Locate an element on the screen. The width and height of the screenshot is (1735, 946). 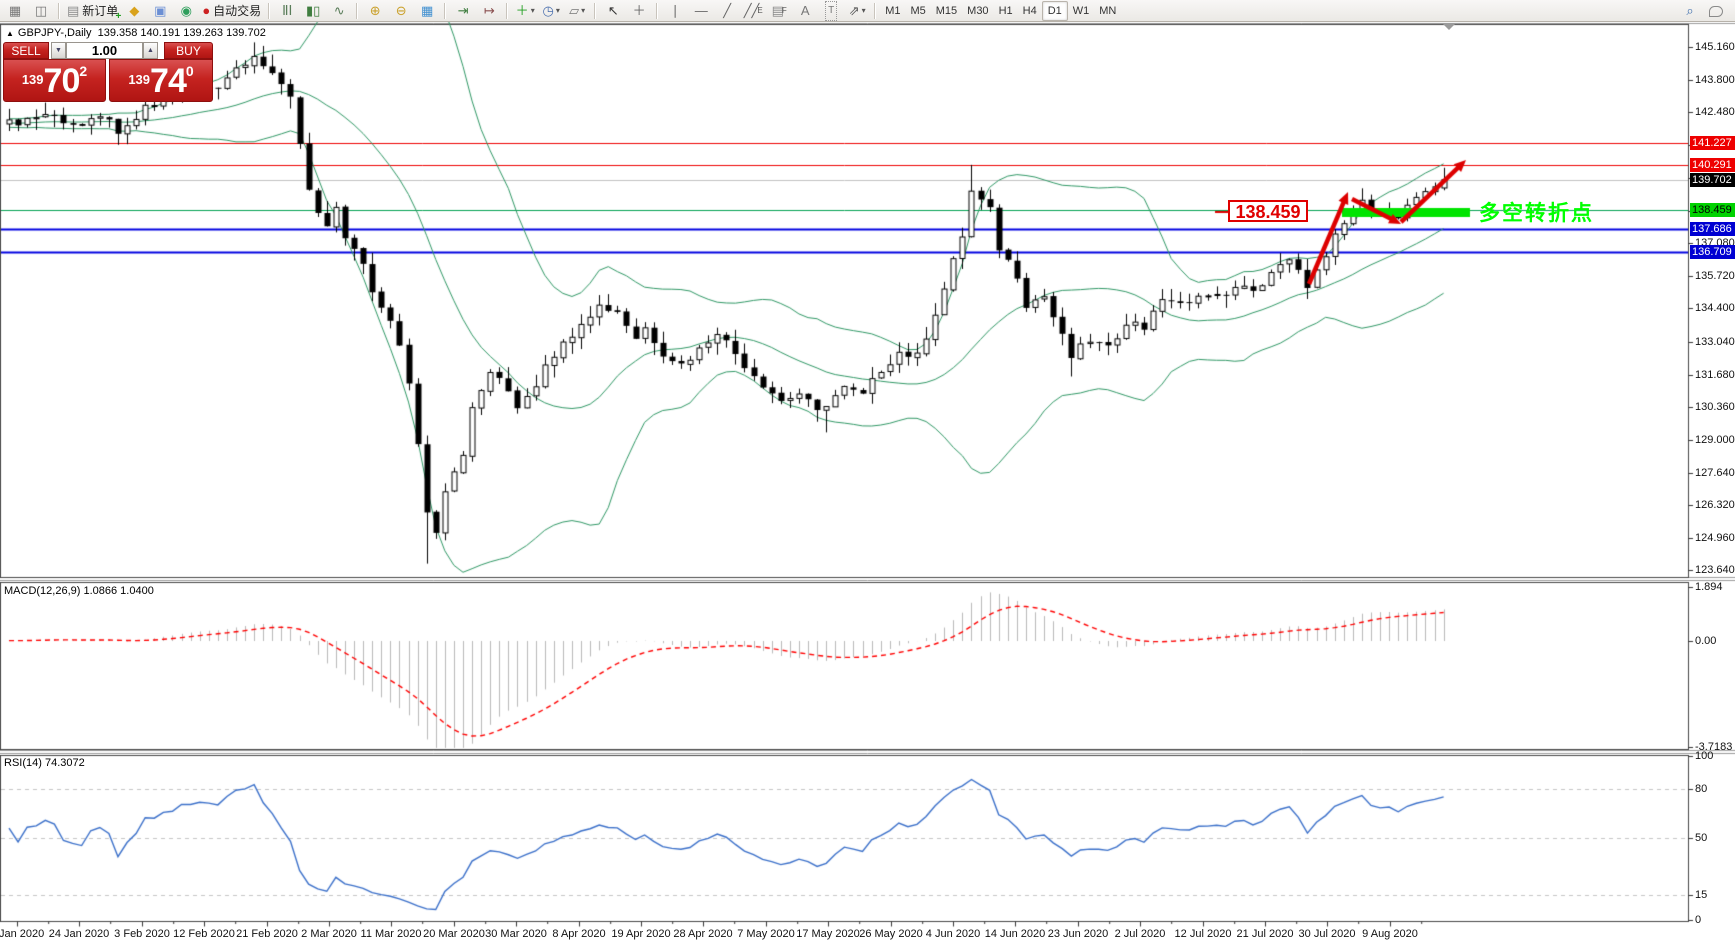
zoom-out-icon: ⊖ is located at coordinates (401, 10).